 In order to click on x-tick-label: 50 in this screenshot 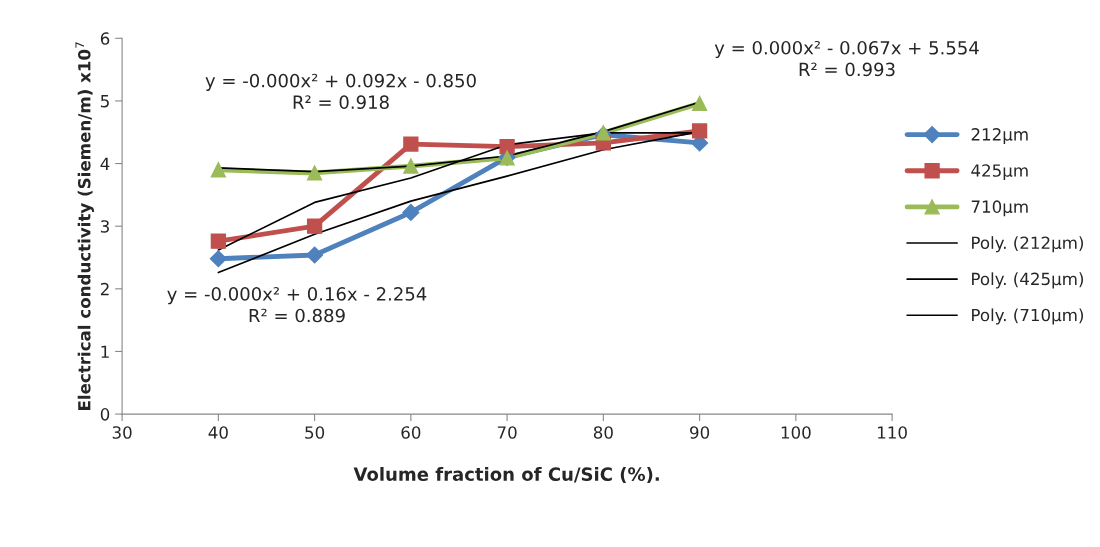, I will do `click(315, 432)`.